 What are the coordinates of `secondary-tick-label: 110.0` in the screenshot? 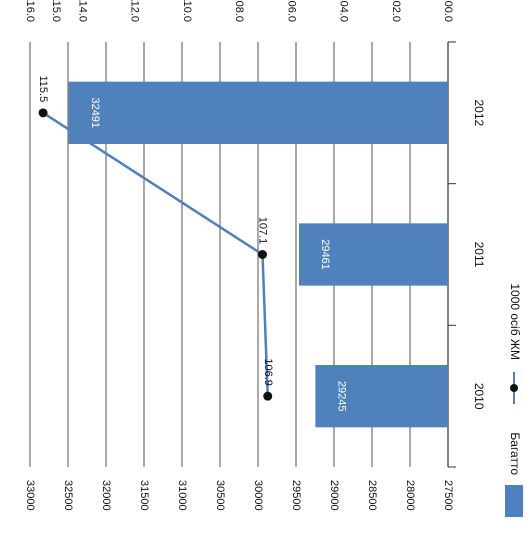 It's located at (187, 11).